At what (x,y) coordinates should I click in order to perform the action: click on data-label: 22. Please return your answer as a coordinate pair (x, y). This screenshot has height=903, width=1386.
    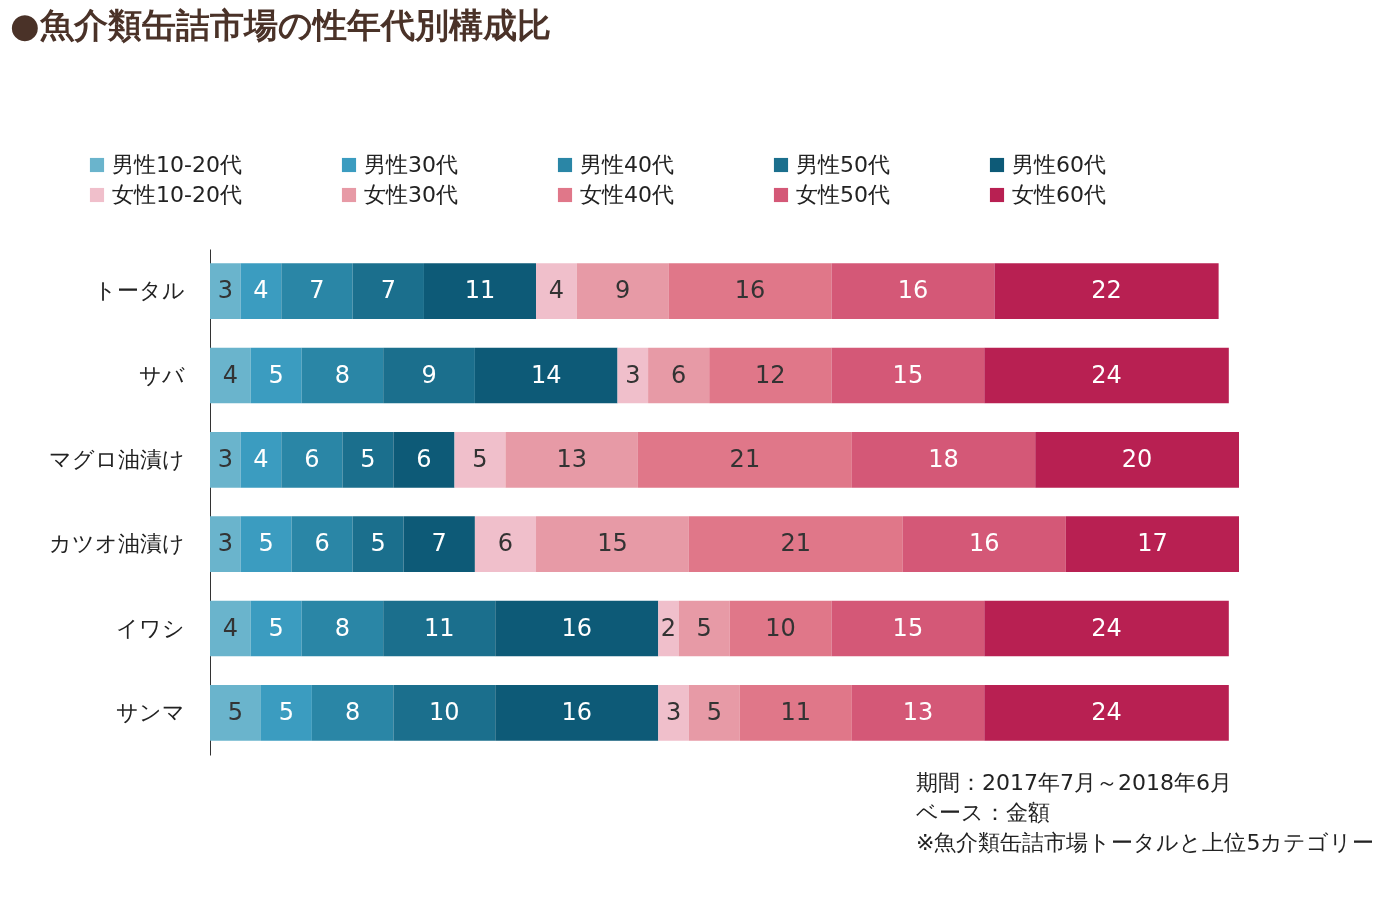
    Looking at the image, I should click on (1106, 290).